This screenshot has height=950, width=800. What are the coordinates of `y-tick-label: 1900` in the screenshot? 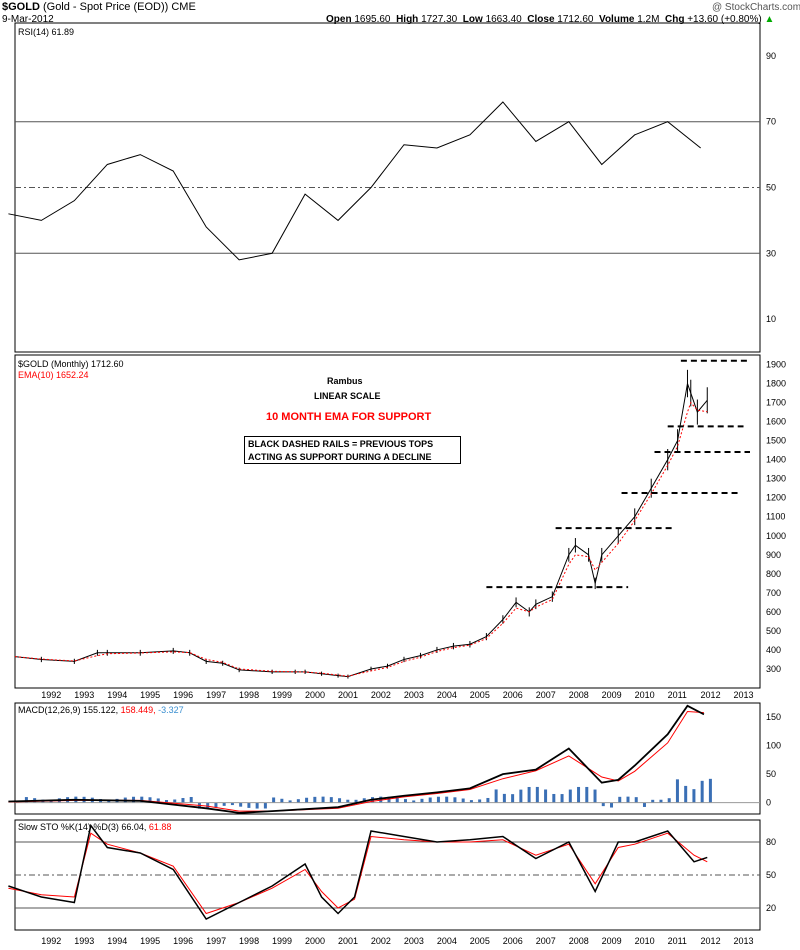 It's located at (776, 365).